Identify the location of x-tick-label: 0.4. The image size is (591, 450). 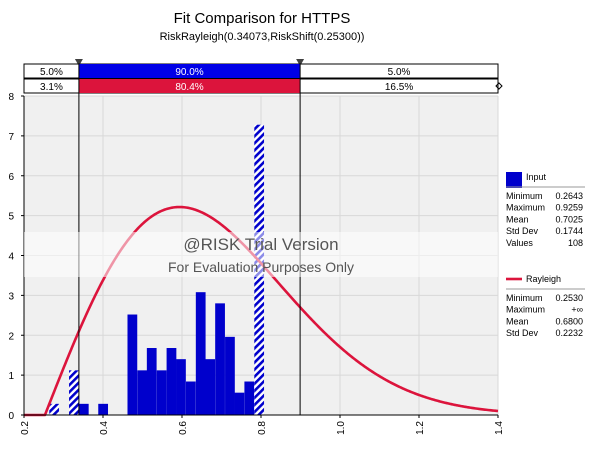
(104, 428).